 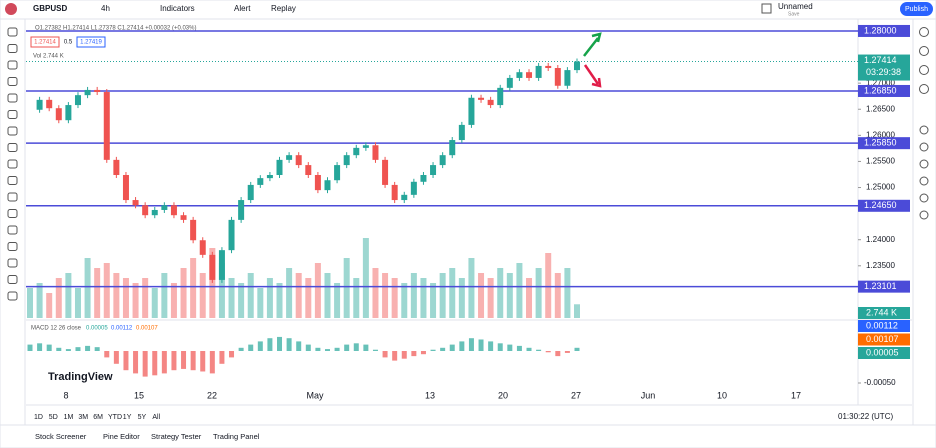 I want to click on timeframe-button: 3M, so click(x=83, y=417).